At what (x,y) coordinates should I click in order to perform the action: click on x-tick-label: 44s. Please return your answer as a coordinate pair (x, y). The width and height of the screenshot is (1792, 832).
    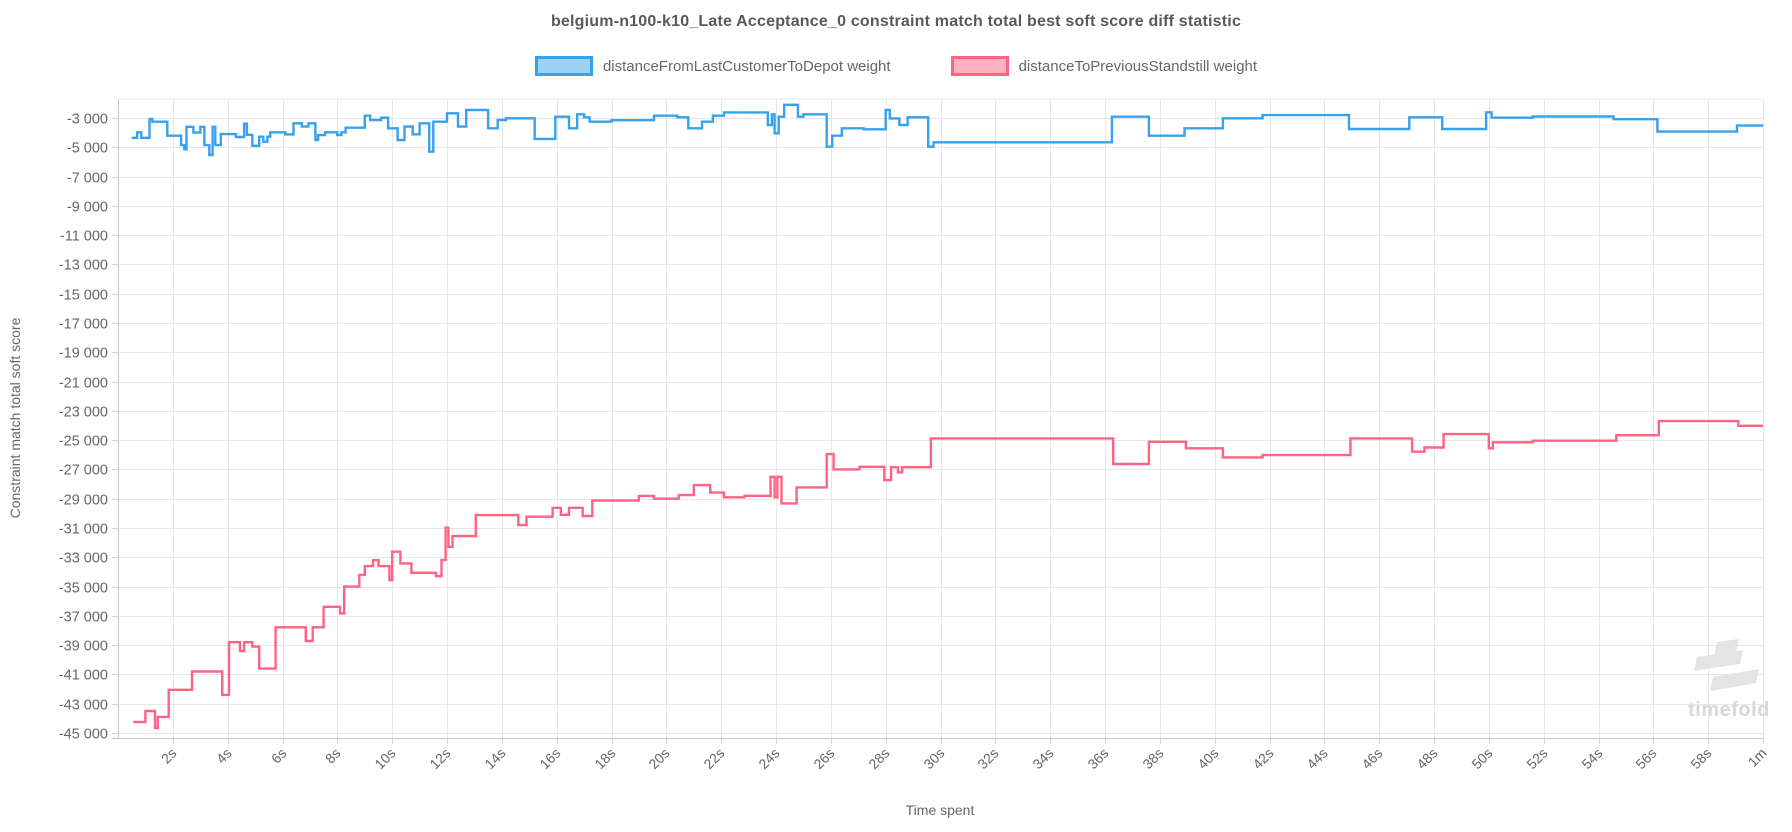
    Looking at the image, I should click on (1316, 758).